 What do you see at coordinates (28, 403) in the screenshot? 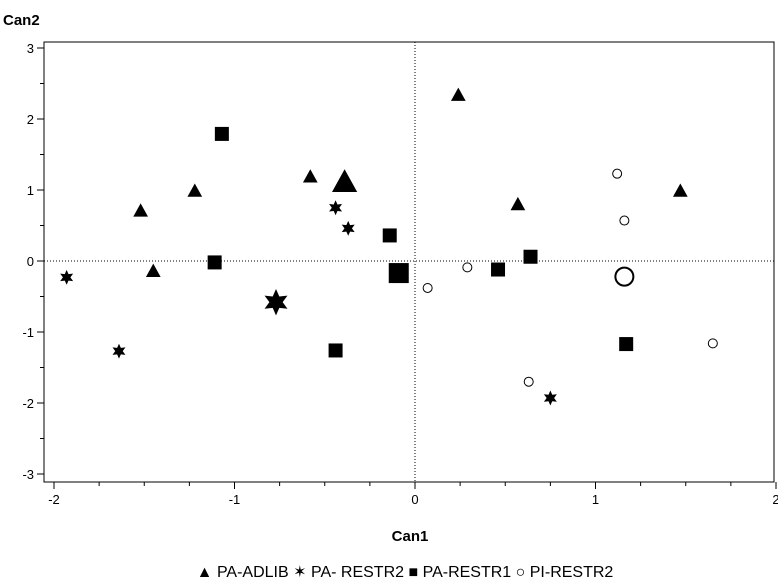
I see `y-tick-label: -2` at bounding box center [28, 403].